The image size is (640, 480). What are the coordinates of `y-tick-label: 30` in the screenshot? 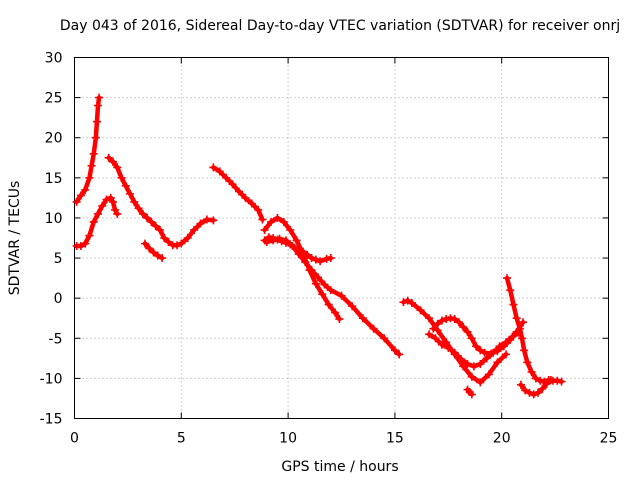 It's located at (54, 59).